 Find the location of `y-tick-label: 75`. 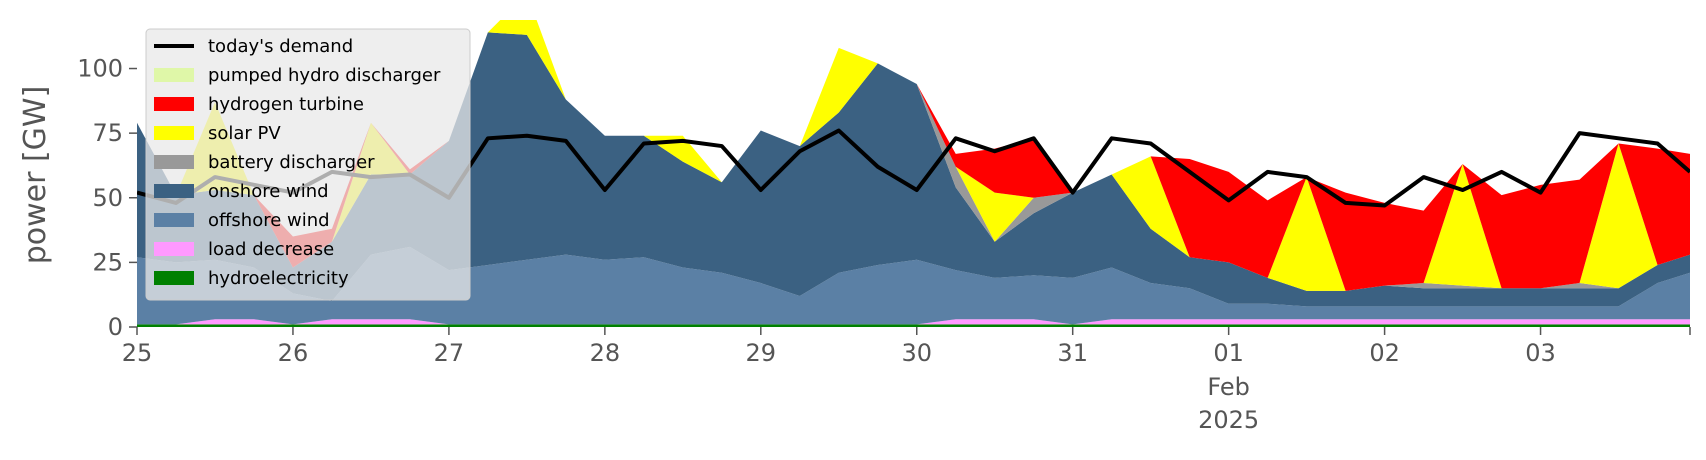

y-tick-label: 75 is located at coordinates (107, 133).